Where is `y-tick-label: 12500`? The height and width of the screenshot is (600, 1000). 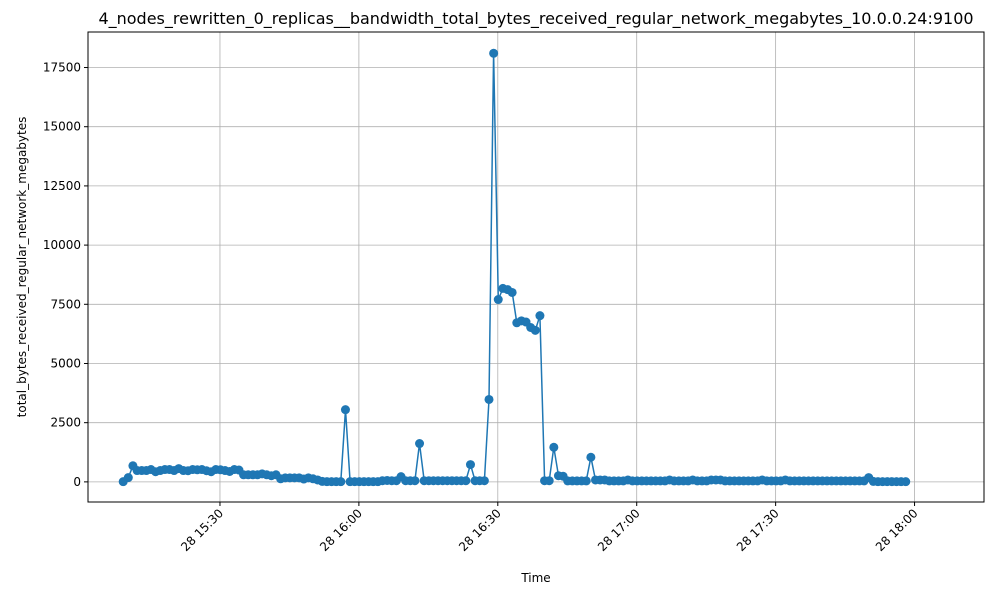 y-tick-label: 12500 is located at coordinates (62, 186).